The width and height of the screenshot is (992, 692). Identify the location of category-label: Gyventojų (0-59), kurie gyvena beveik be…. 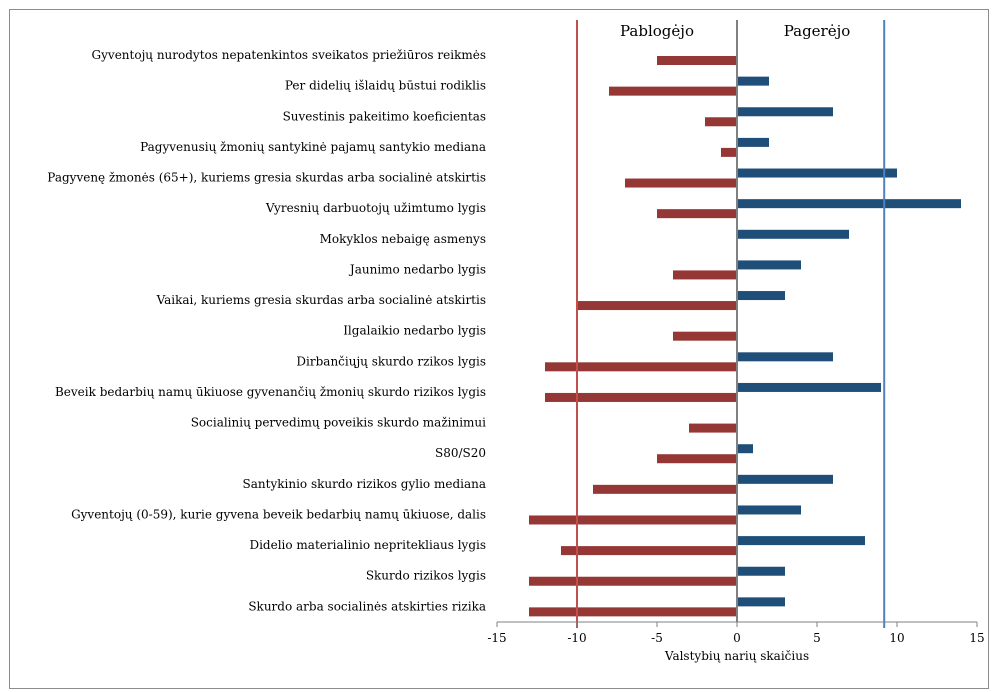
(278, 514).